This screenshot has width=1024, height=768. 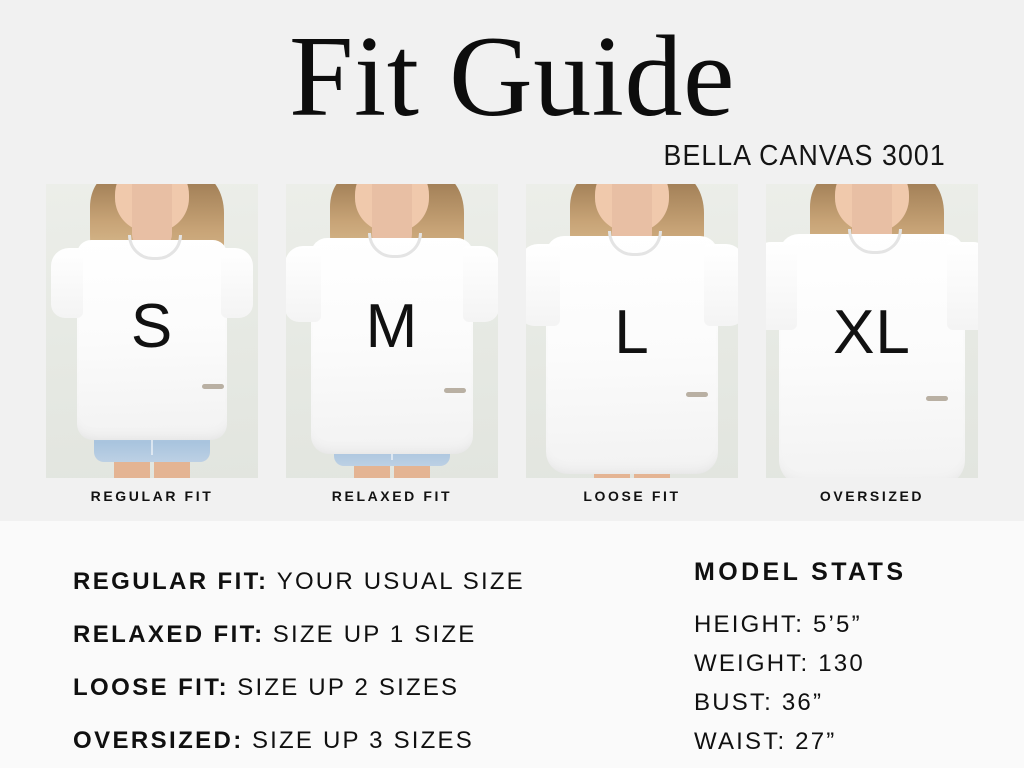 What do you see at coordinates (152, 326) in the screenshot?
I see `size-letter-s: S` at bounding box center [152, 326].